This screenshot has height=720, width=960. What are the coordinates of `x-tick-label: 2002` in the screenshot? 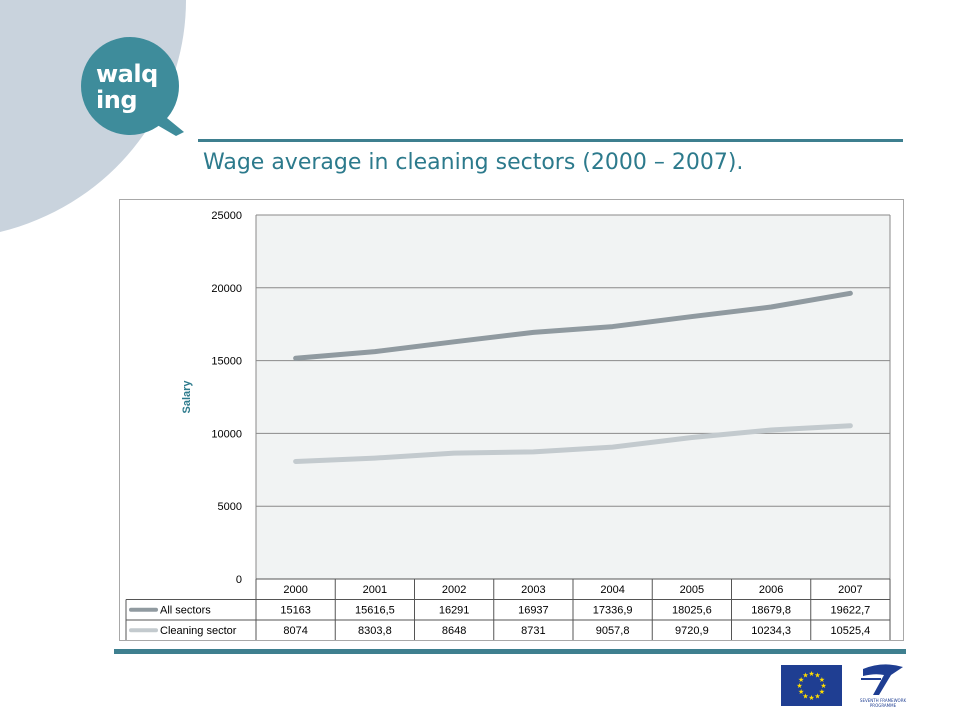 It's located at (454, 590).